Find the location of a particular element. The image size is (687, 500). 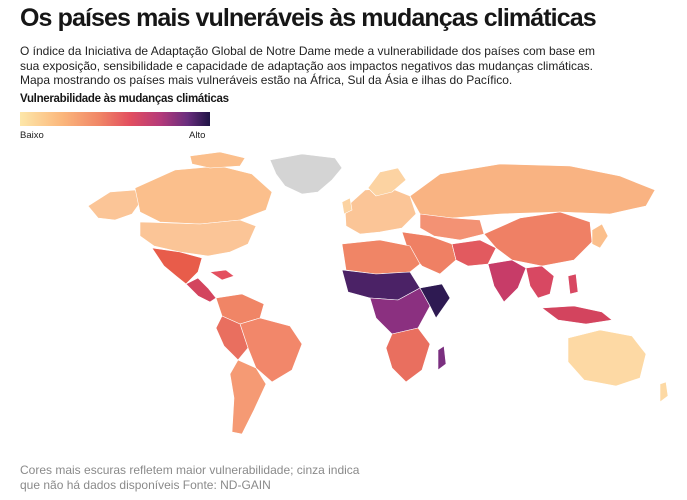

region-central-america is located at coordinates (201, 290).